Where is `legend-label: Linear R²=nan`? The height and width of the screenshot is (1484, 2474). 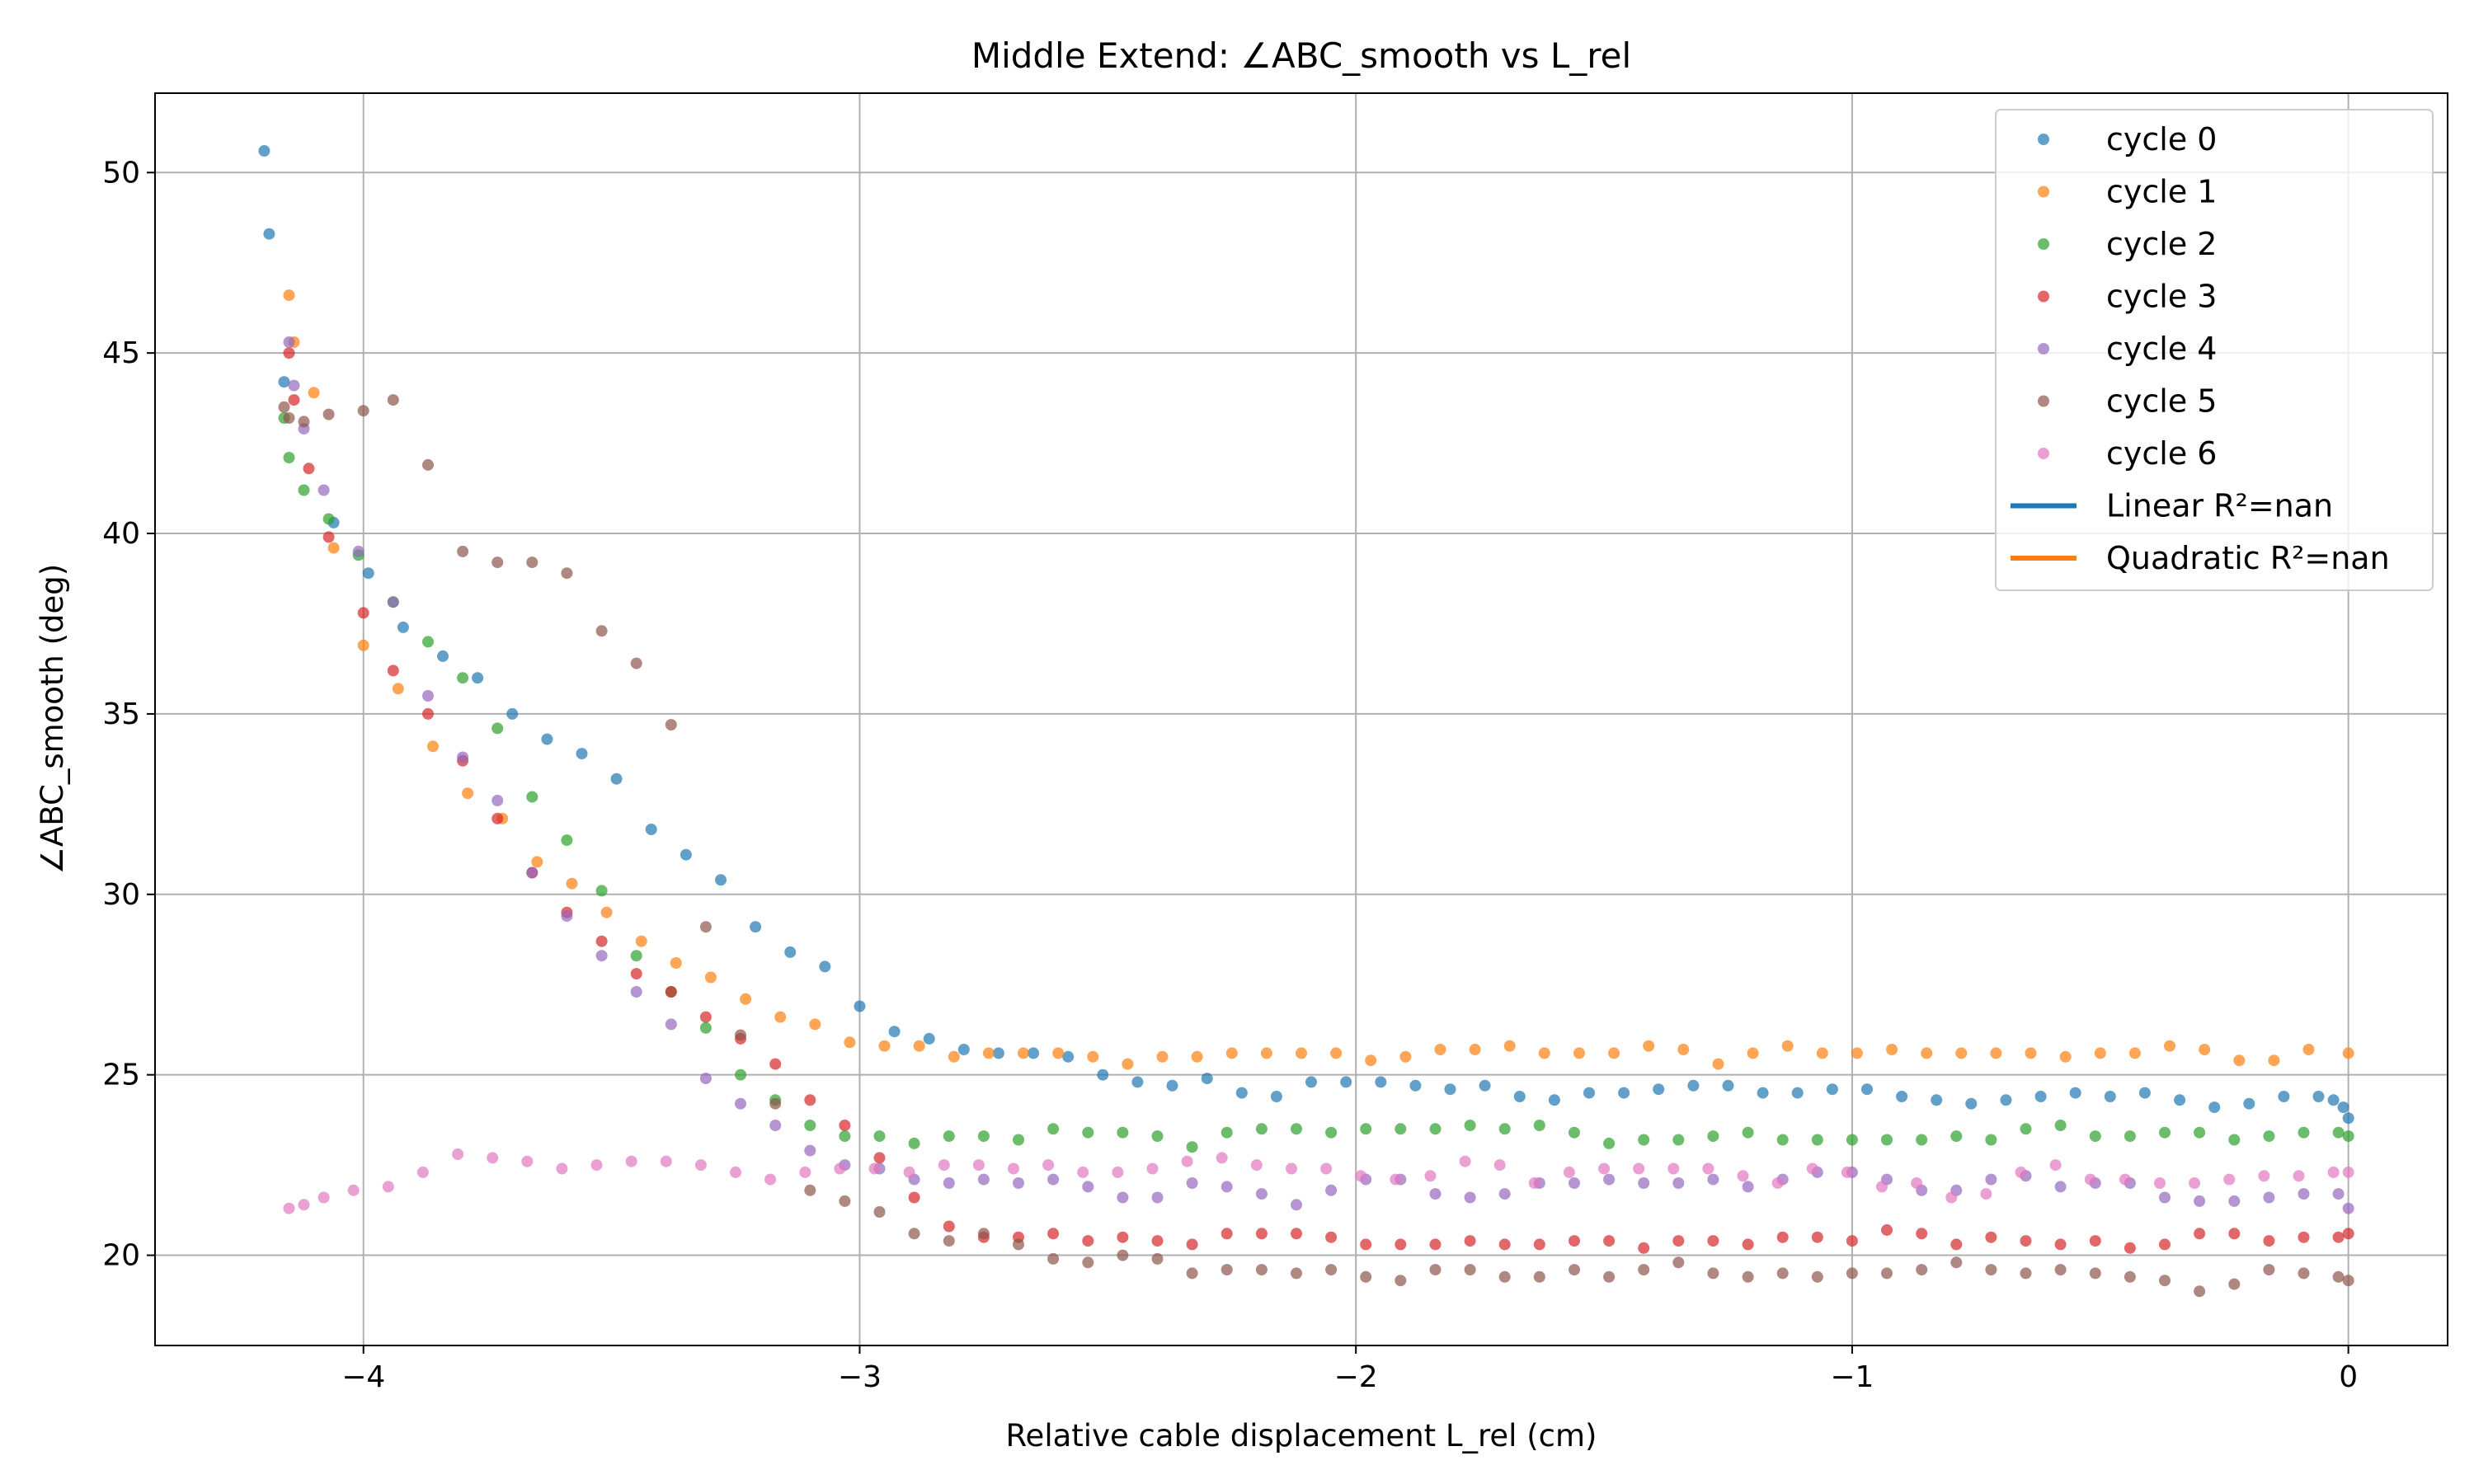 legend-label: Linear R²=nan is located at coordinates (2219, 506).